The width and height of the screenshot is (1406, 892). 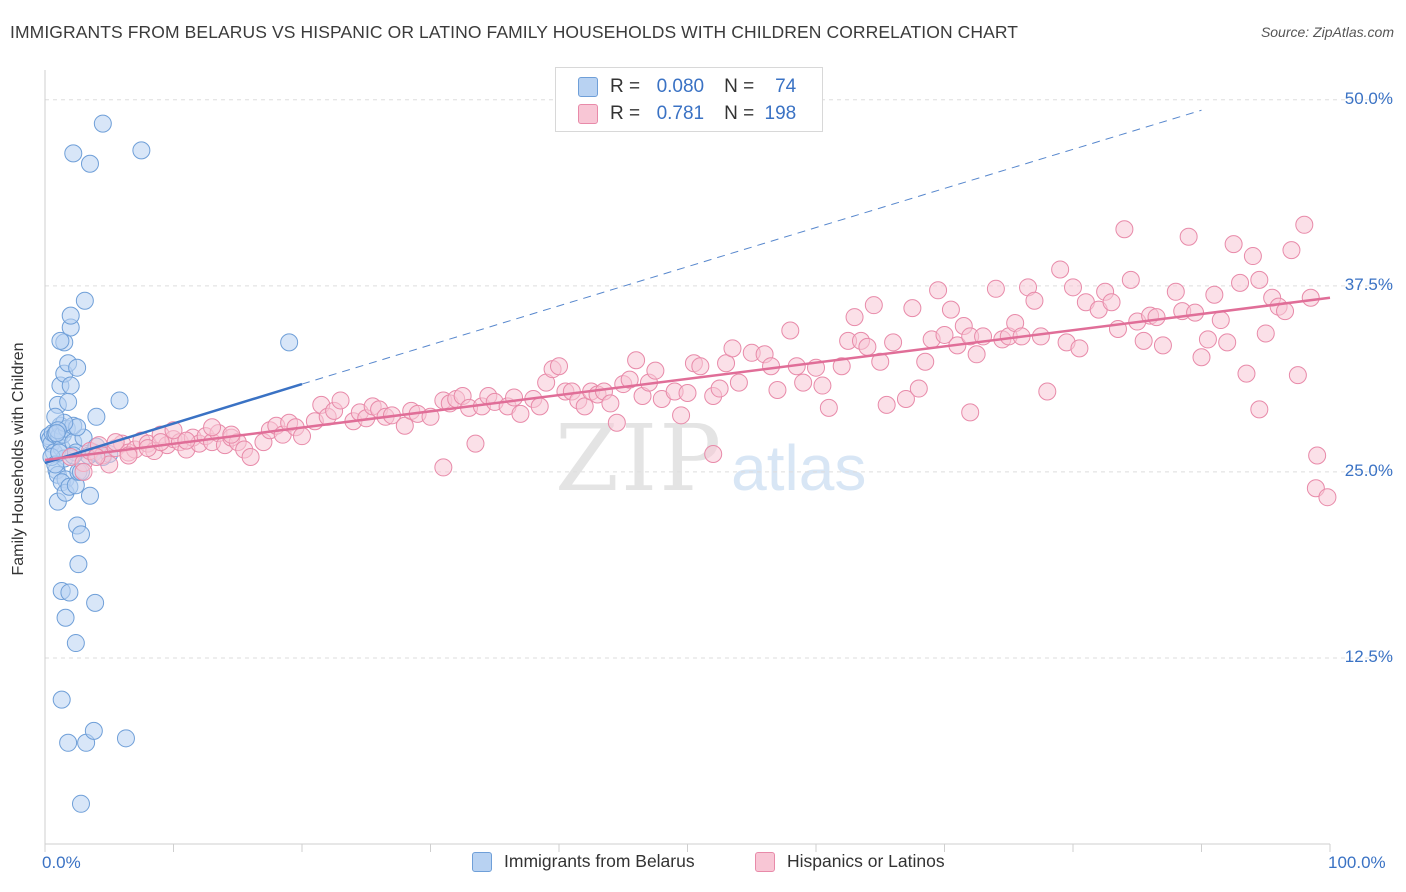 What do you see at coordinates (786, 86) in the screenshot?
I see `legend-n-value: 74` at bounding box center [786, 86].